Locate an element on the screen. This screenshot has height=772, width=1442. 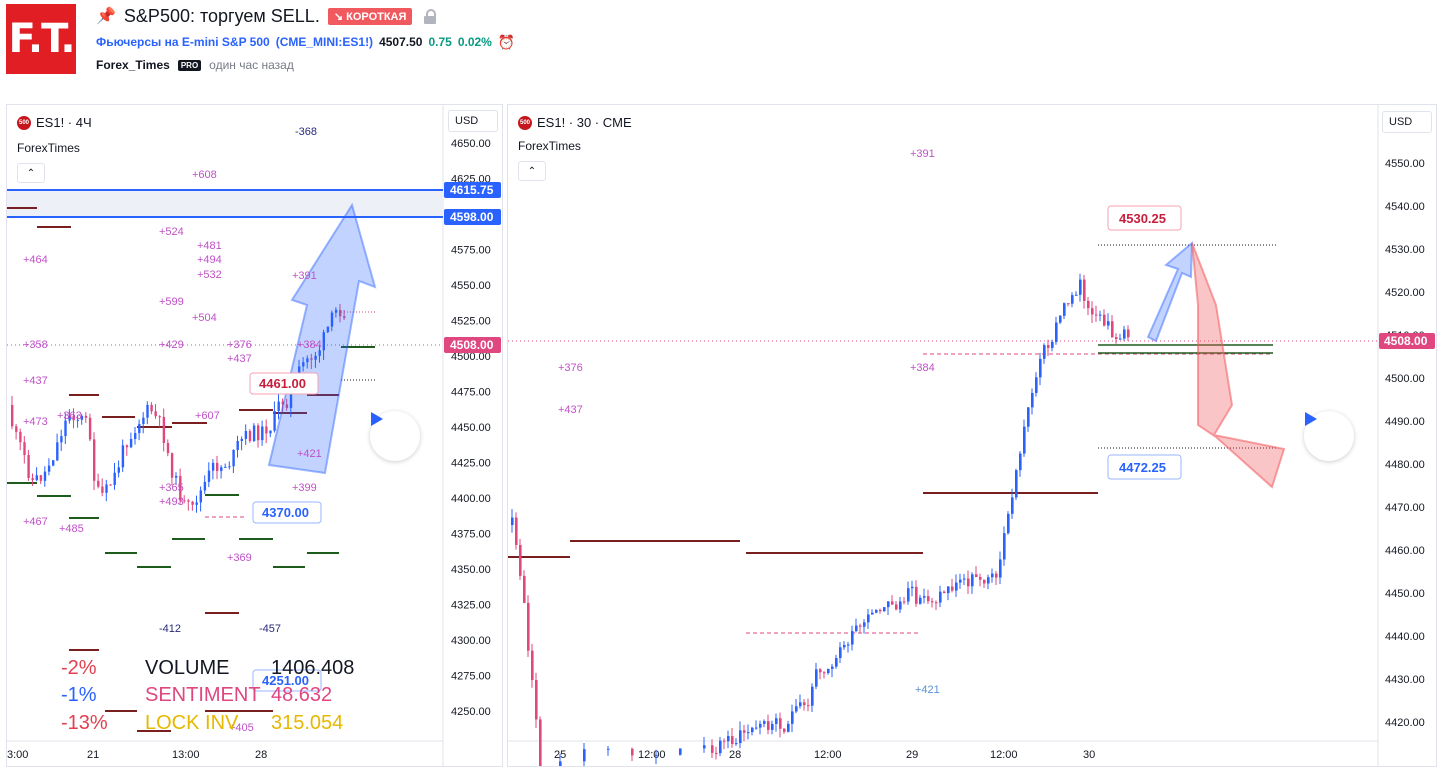
y-tick-label: 4530.00 is located at coordinates (1405, 250).